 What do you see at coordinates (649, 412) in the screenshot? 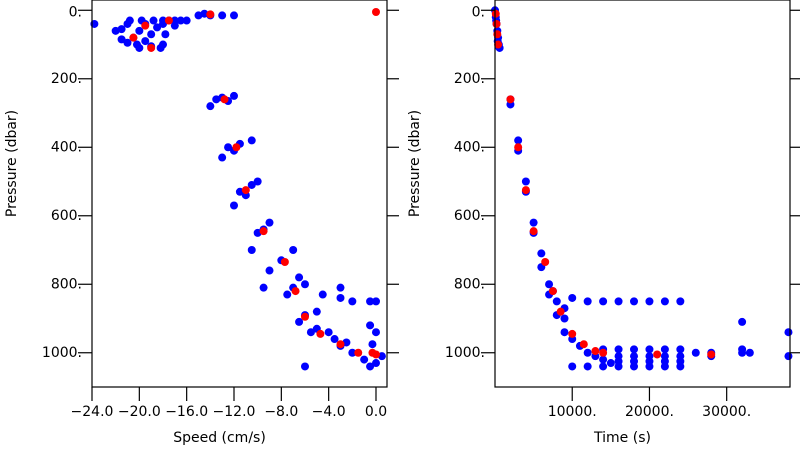
I see `x-tick-label: 20000.` at bounding box center [649, 412].